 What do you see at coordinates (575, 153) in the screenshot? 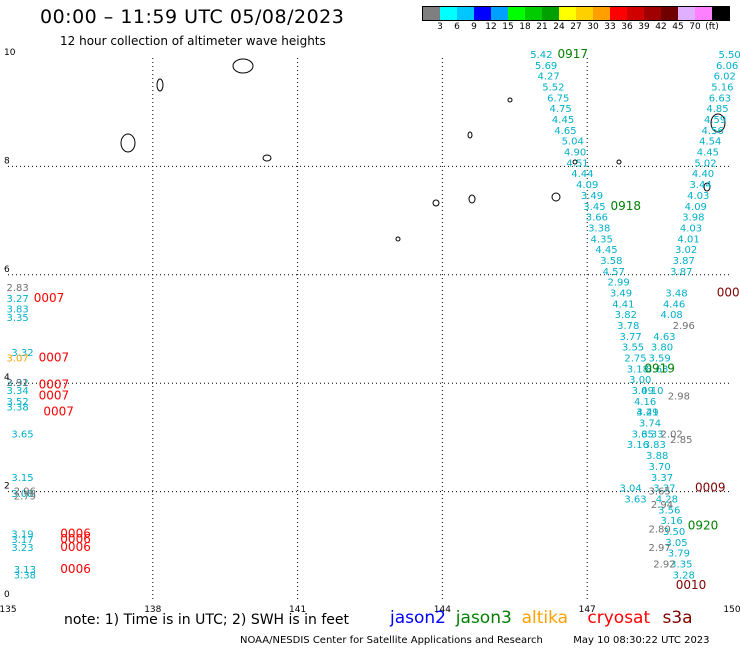
I see `wave-height-label: 4.90` at bounding box center [575, 153].